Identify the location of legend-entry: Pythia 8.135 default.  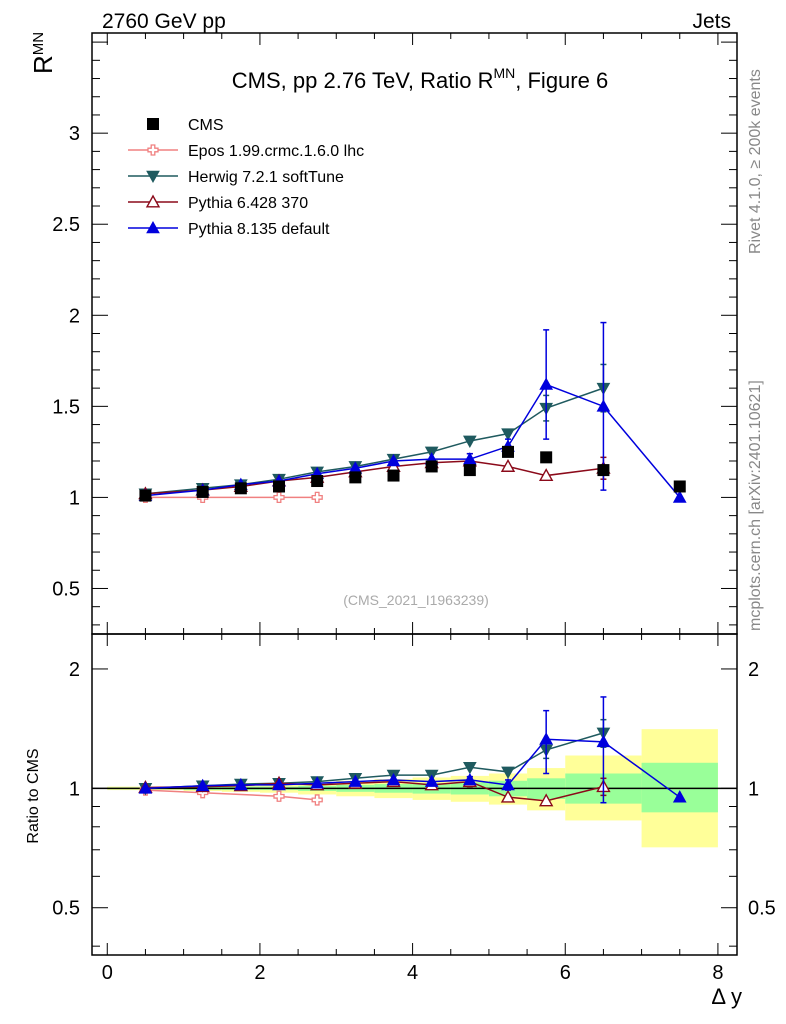
(229, 229).